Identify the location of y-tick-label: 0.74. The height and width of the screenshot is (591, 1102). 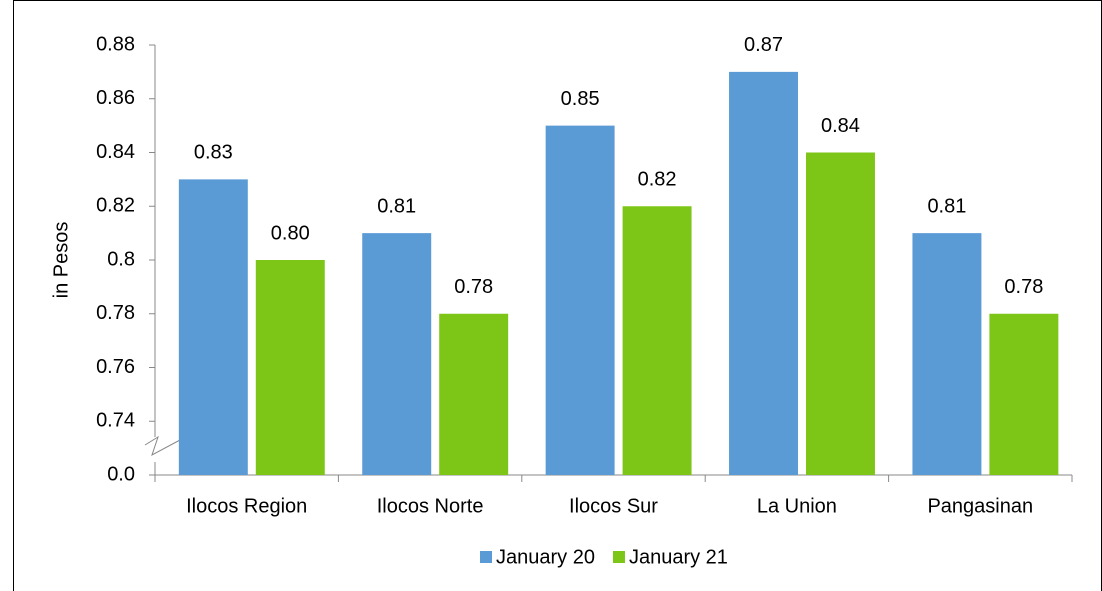
(115, 421).